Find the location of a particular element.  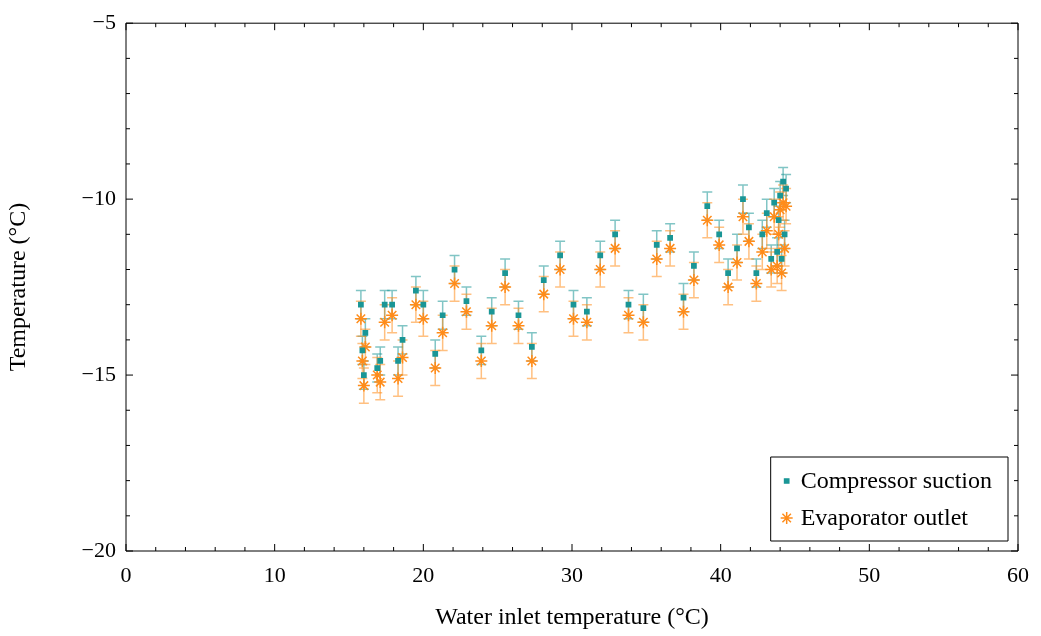

x-tick-label: 50 is located at coordinates (869, 574).